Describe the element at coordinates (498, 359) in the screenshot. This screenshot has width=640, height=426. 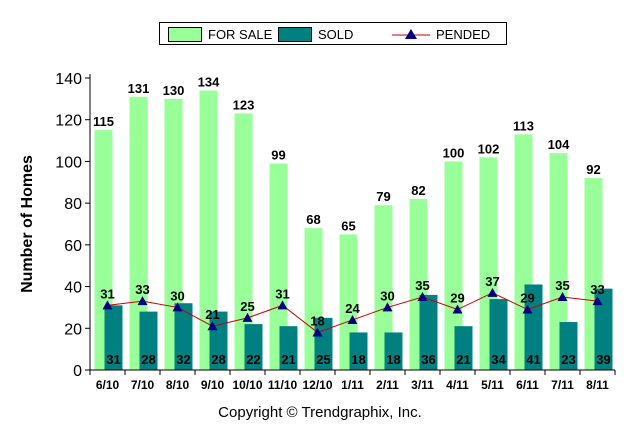
I see `sold-value-label: 34` at that location.